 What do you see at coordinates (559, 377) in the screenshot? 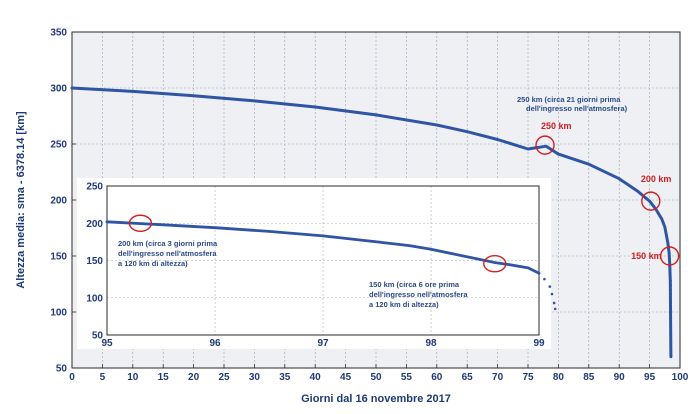
I see `x-tick-label: 80` at bounding box center [559, 377].